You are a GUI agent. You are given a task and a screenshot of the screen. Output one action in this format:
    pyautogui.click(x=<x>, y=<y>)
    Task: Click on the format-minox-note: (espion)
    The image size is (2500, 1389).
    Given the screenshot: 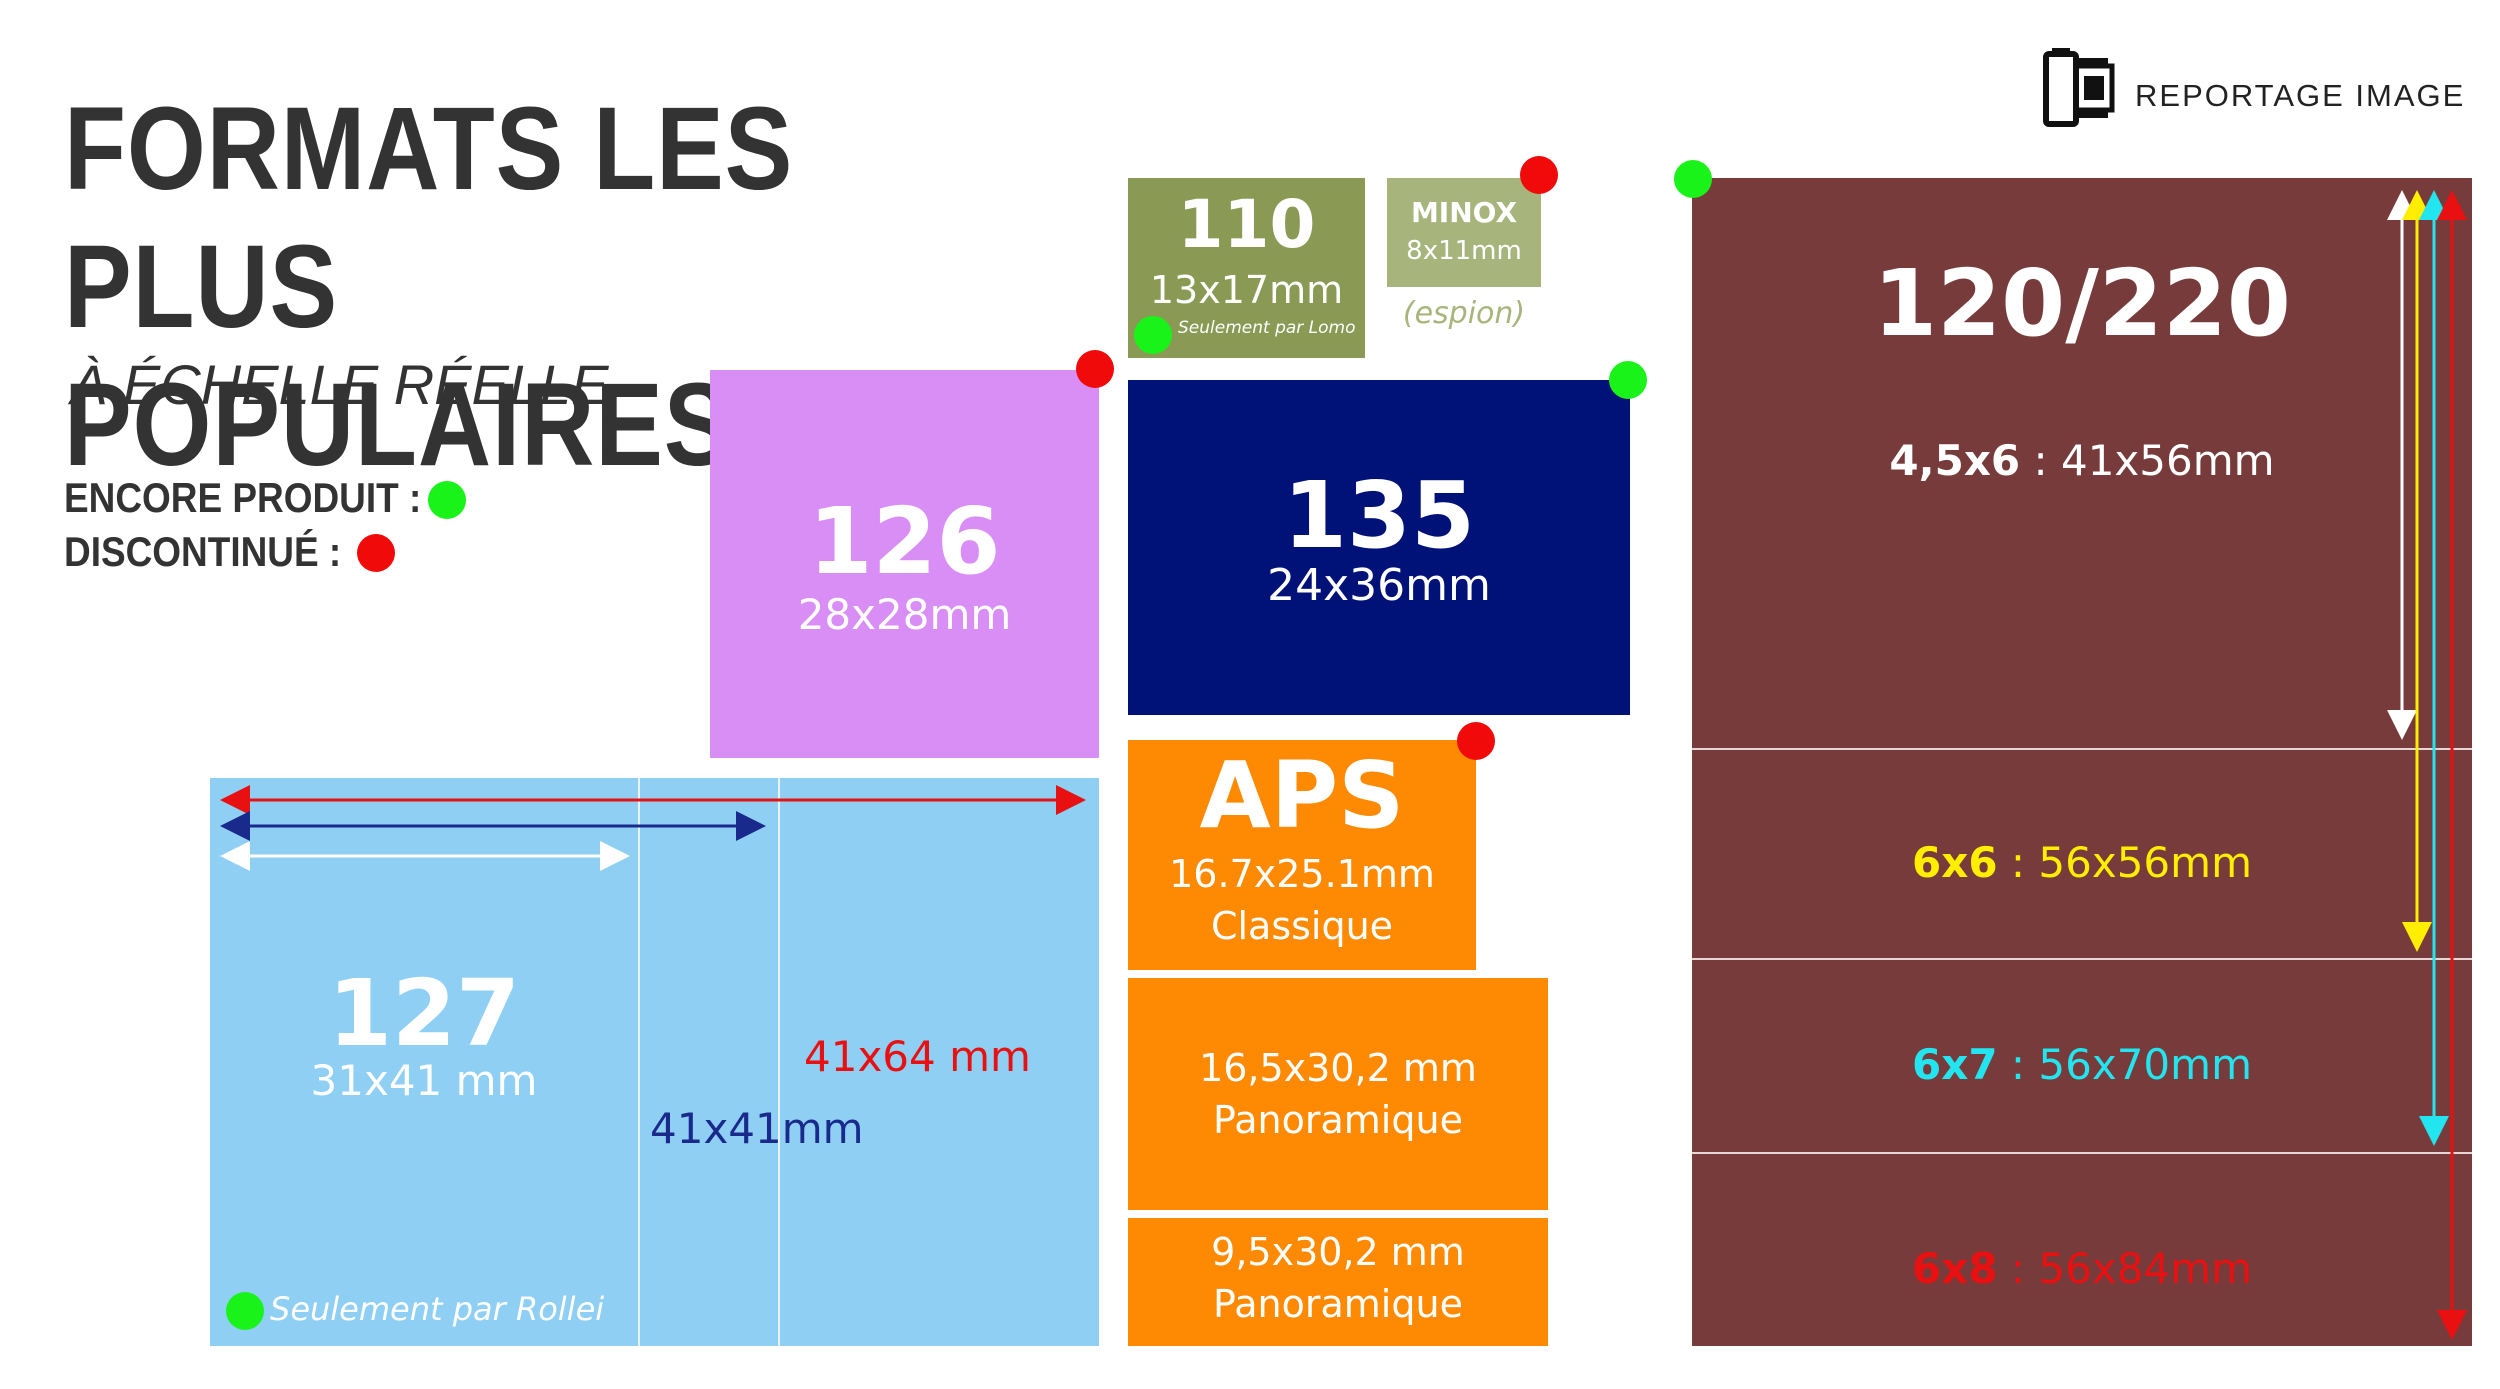 What is the action you would take?
    pyautogui.click(x=1464, y=313)
    